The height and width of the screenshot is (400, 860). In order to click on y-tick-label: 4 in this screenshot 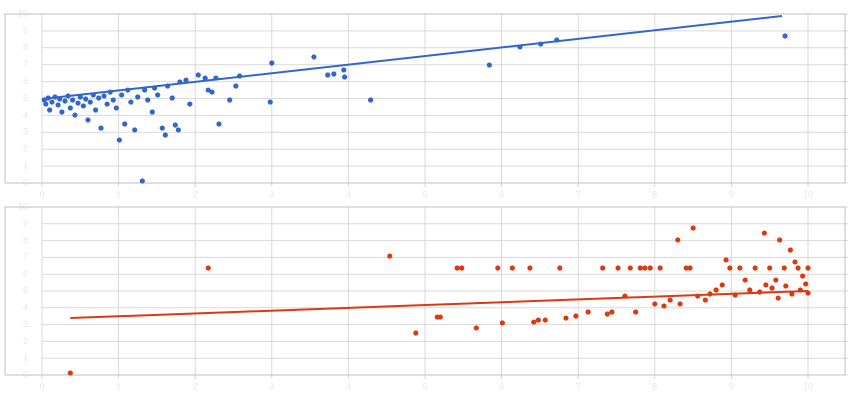, I will do `click(25, 115)`.